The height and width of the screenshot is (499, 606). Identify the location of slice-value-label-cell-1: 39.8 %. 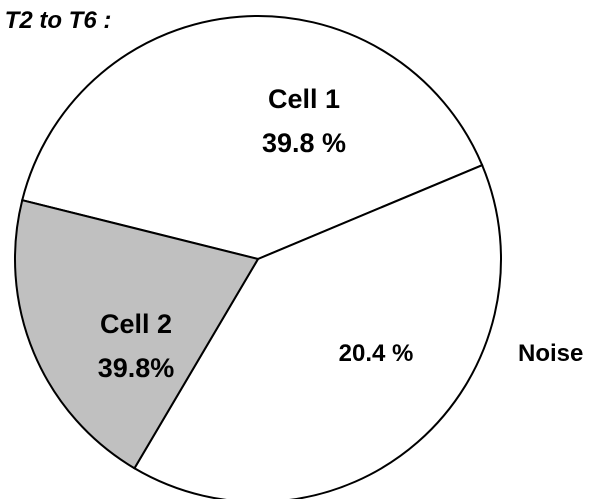
(304, 143).